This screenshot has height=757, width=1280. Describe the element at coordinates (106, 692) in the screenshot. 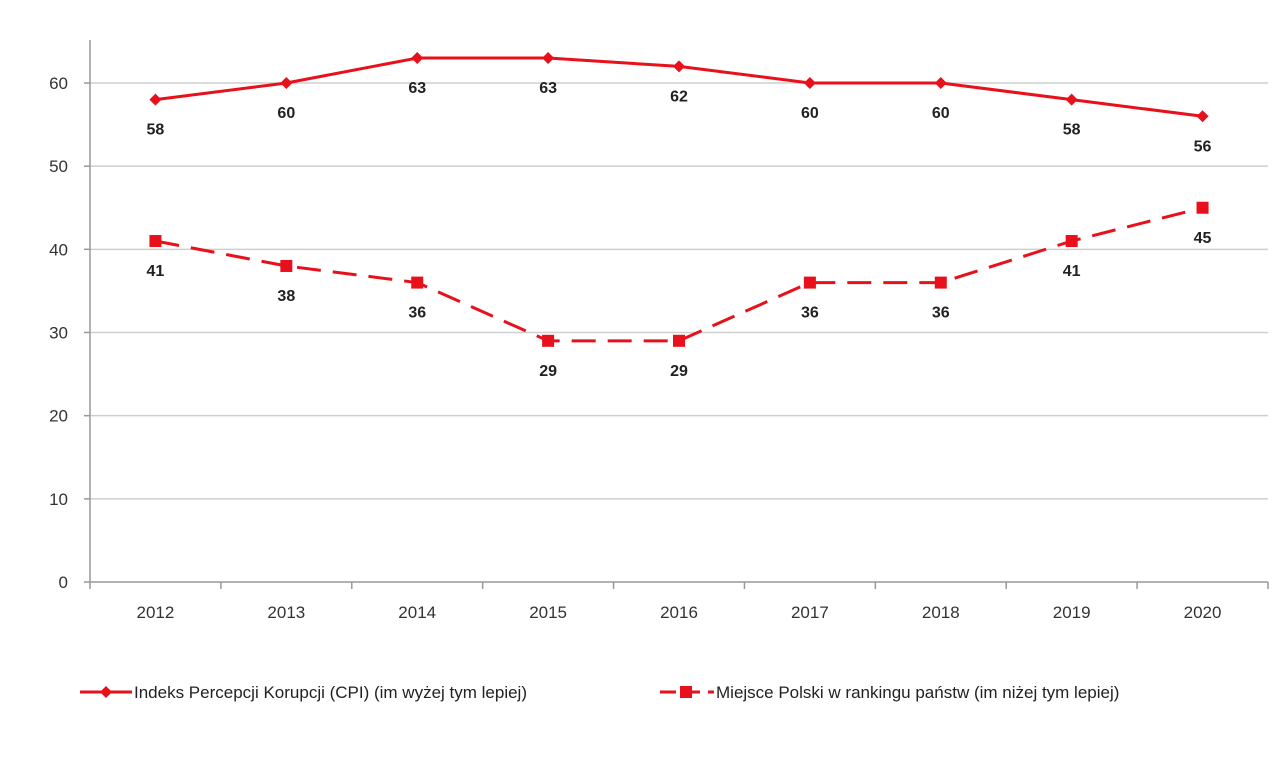

I see `legend-marker-diamond` at that location.